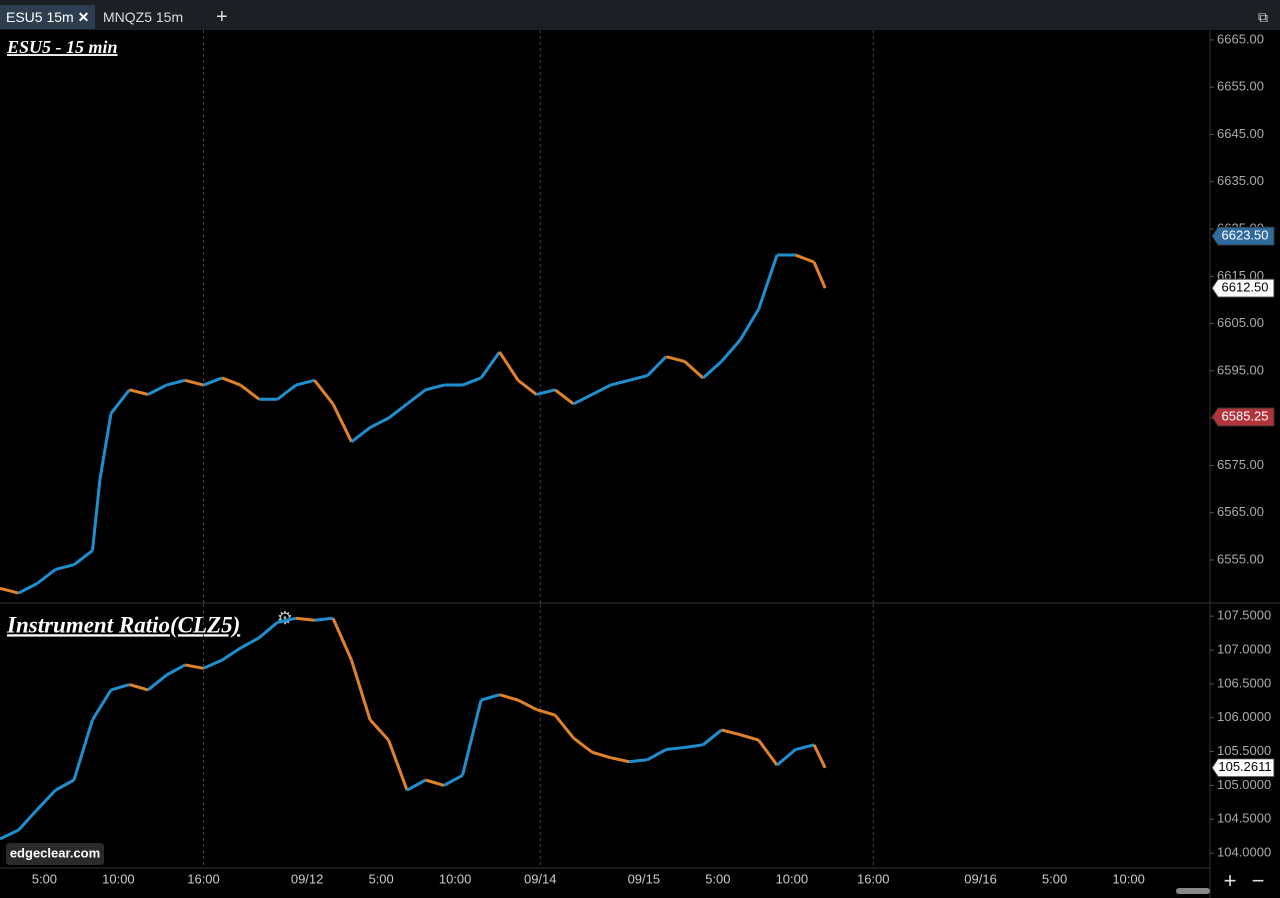  Describe the element at coordinates (540, 878) in the screenshot. I see `x-tick-label: 09/14` at that location.